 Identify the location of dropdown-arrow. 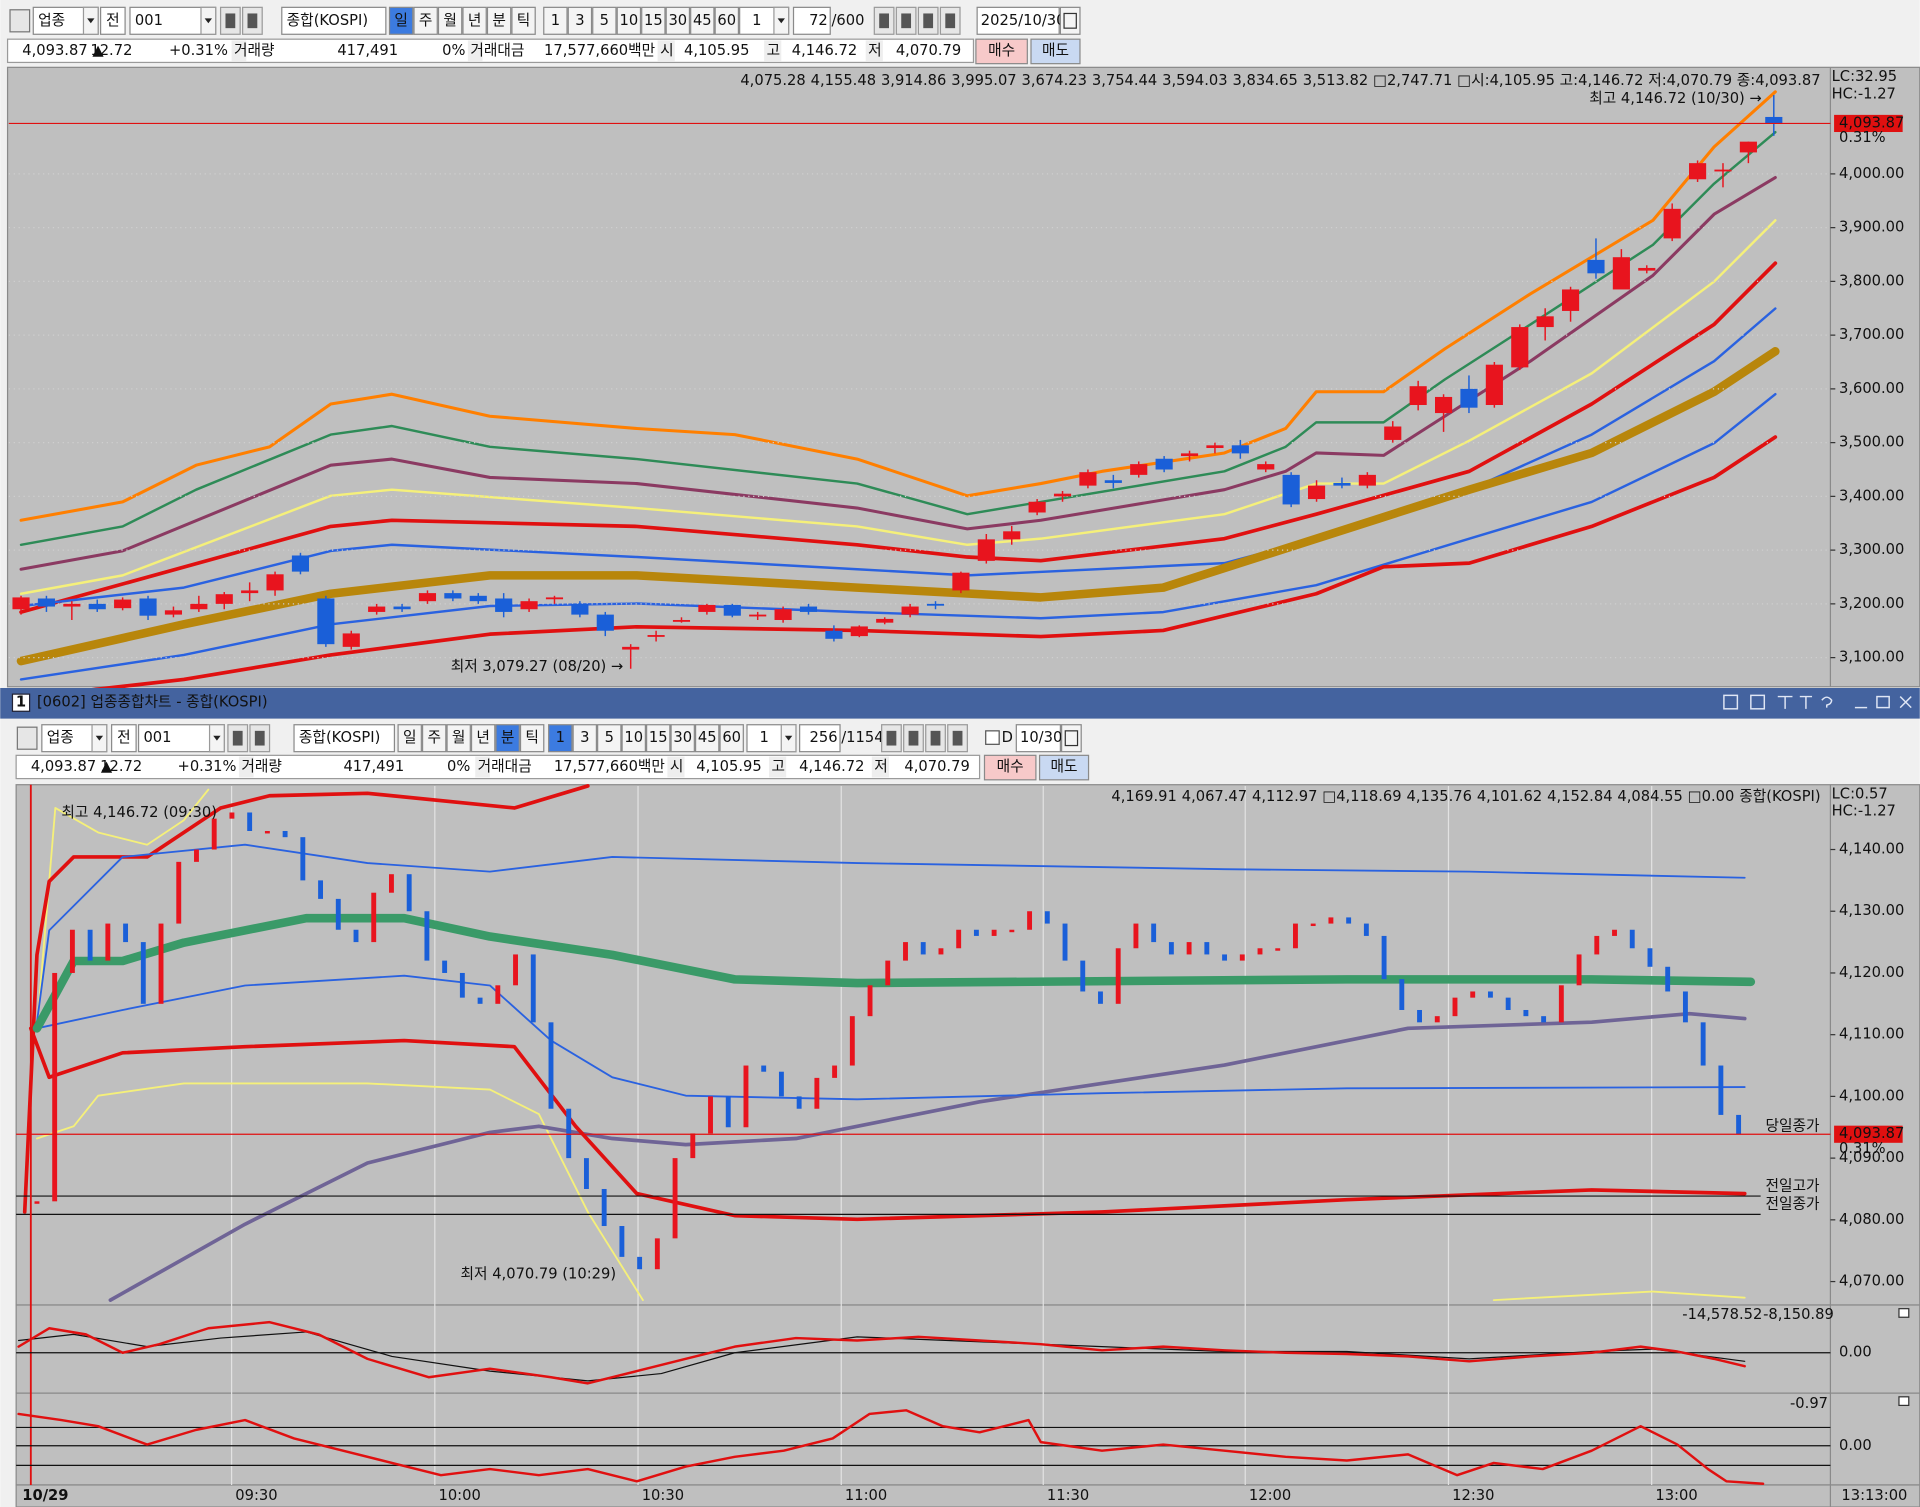
(91, 21).